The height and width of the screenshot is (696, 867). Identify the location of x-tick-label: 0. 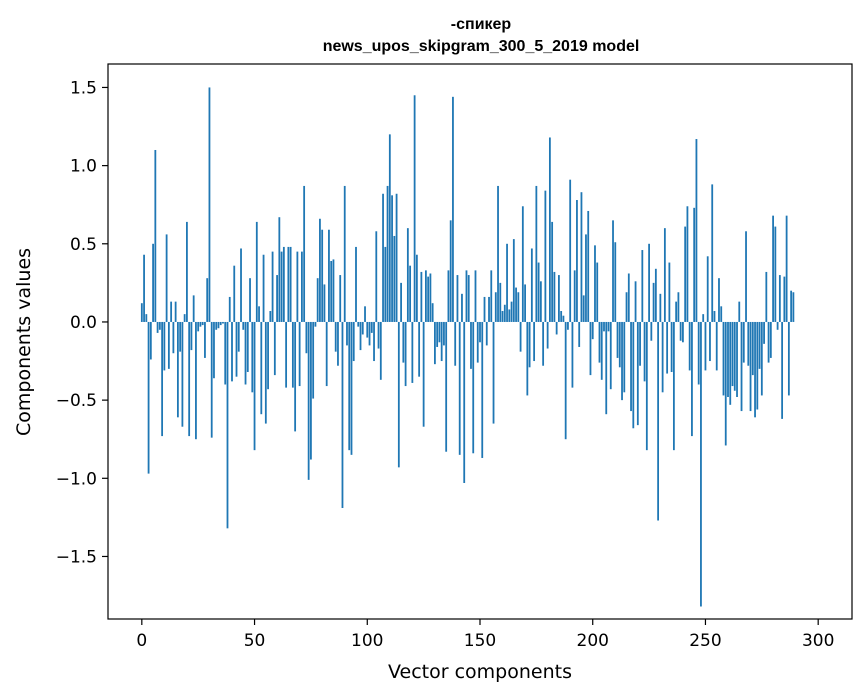
(141, 641).